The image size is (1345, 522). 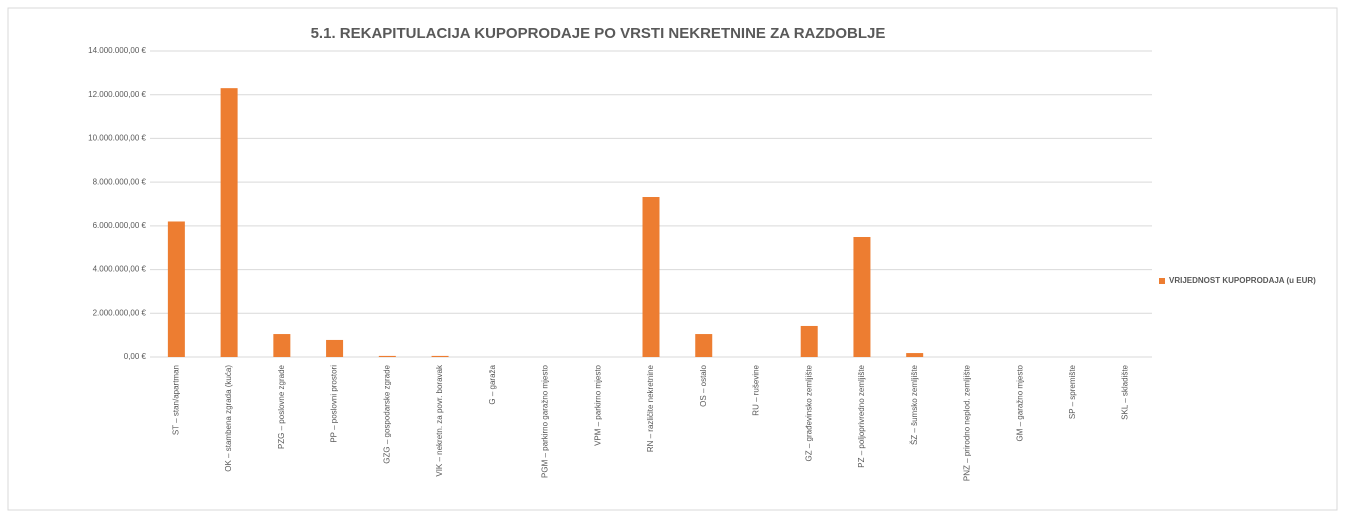 I want to click on x-tick-label: SP – spremište, so click(x=1072, y=391).